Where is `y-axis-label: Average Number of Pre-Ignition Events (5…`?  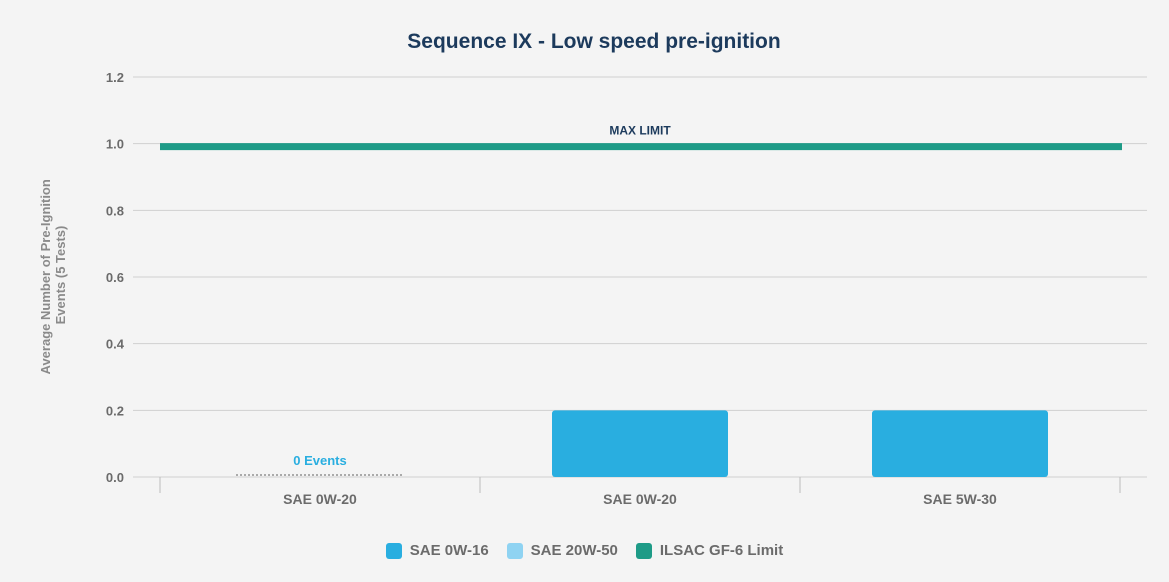
y-axis-label: Average Number of Pre-Ignition Events (5… is located at coordinates (53, 275).